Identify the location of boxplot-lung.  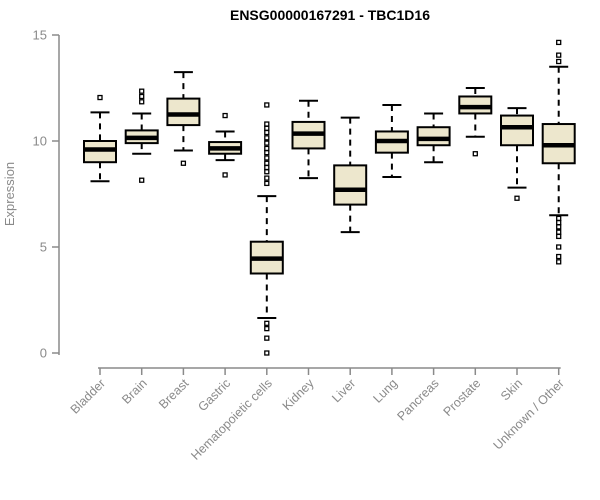
(391, 141).